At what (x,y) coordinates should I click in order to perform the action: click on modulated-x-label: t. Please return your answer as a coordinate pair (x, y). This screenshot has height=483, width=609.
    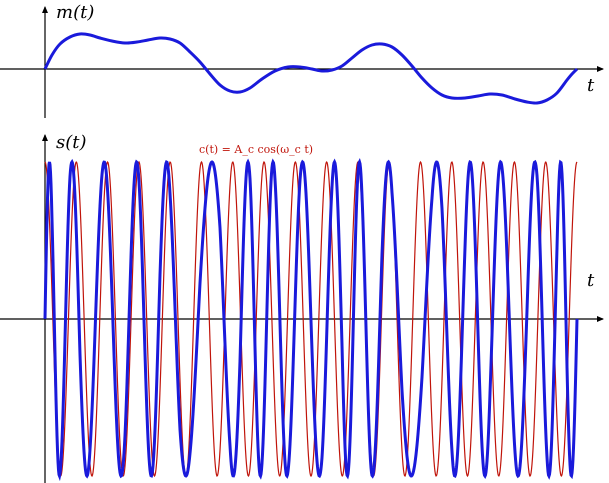
    Looking at the image, I should click on (591, 280).